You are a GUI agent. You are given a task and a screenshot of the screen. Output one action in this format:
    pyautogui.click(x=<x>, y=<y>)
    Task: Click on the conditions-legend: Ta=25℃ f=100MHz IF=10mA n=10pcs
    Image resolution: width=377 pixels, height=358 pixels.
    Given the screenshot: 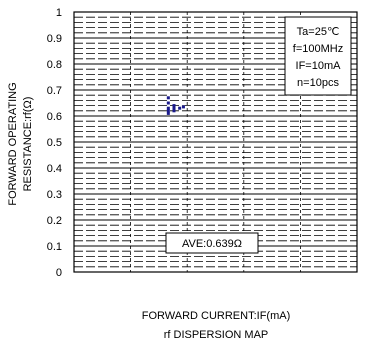 What is the action you would take?
    pyautogui.click(x=318, y=56)
    